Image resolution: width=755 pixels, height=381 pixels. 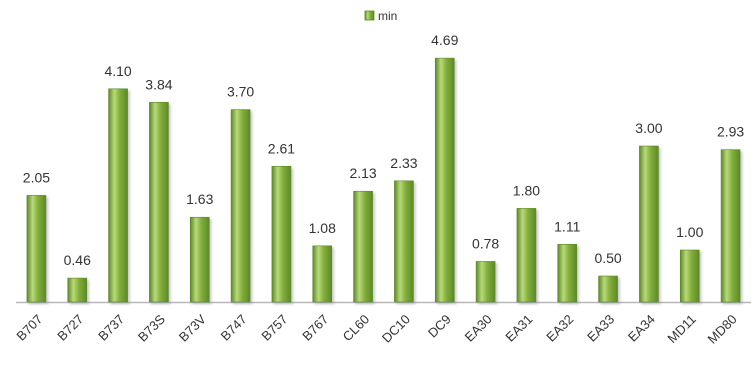 I want to click on data-label-b727: 0.46, so click(x=77, y=260).